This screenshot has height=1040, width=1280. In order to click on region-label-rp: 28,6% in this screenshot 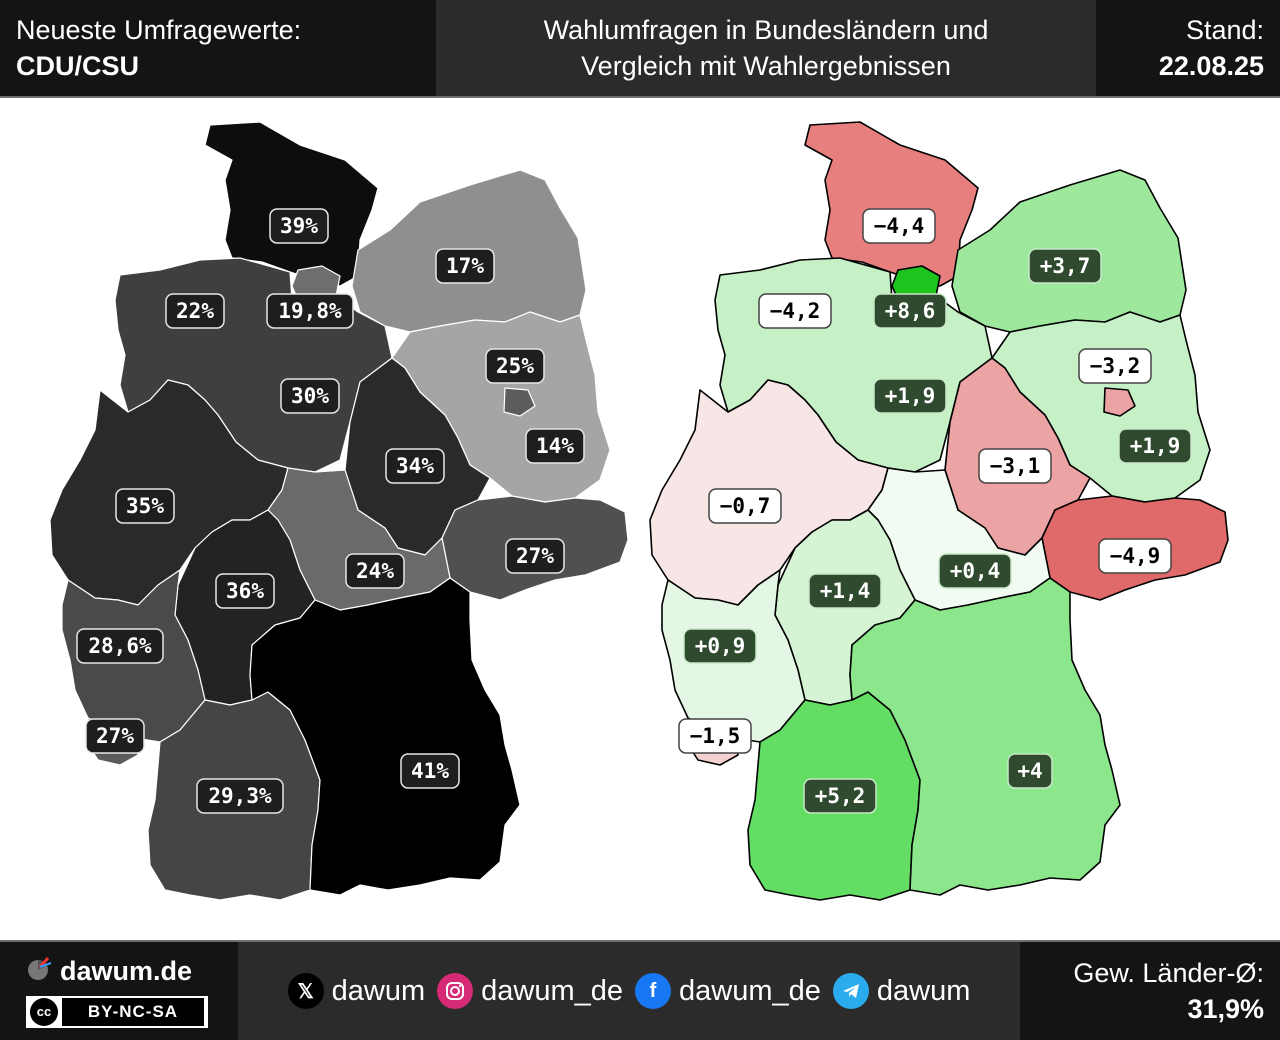, I will do `click(120, 646)`.